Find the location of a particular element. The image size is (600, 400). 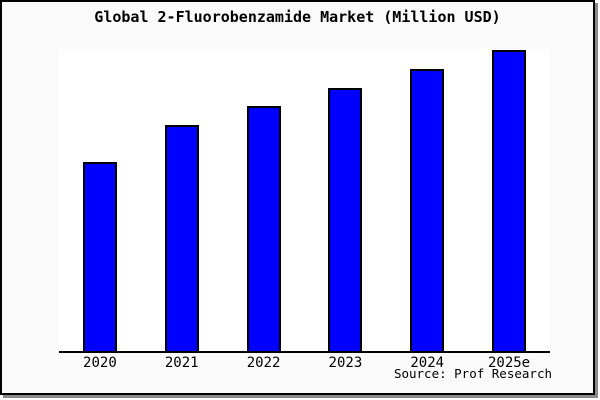

x-tick-label-2021: 2021 is located at coordinates (181, 363).